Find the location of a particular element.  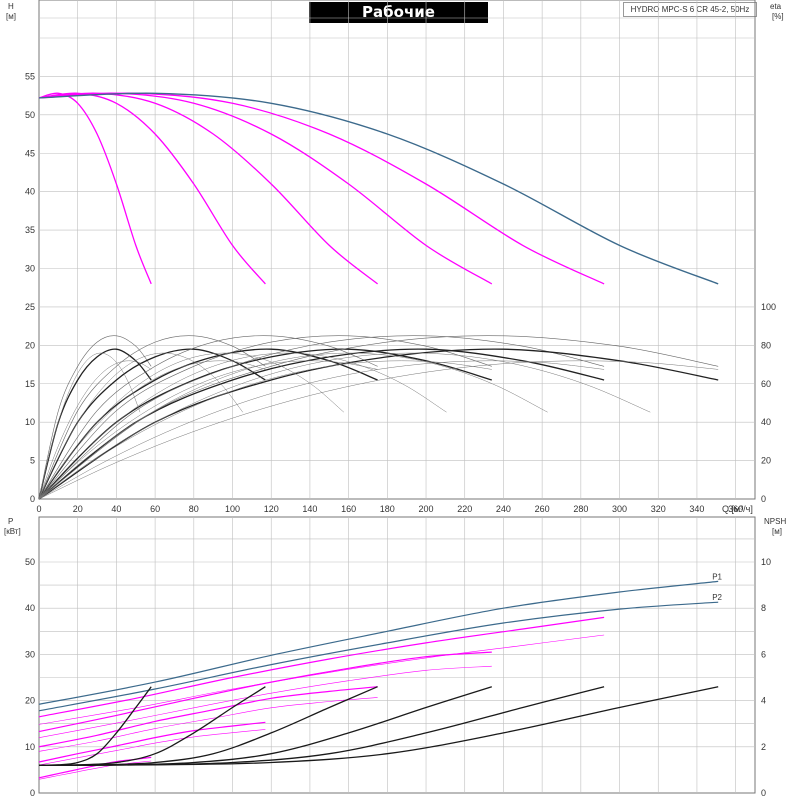

eta-tick-label: 60 is located at coordinates (766, 384).